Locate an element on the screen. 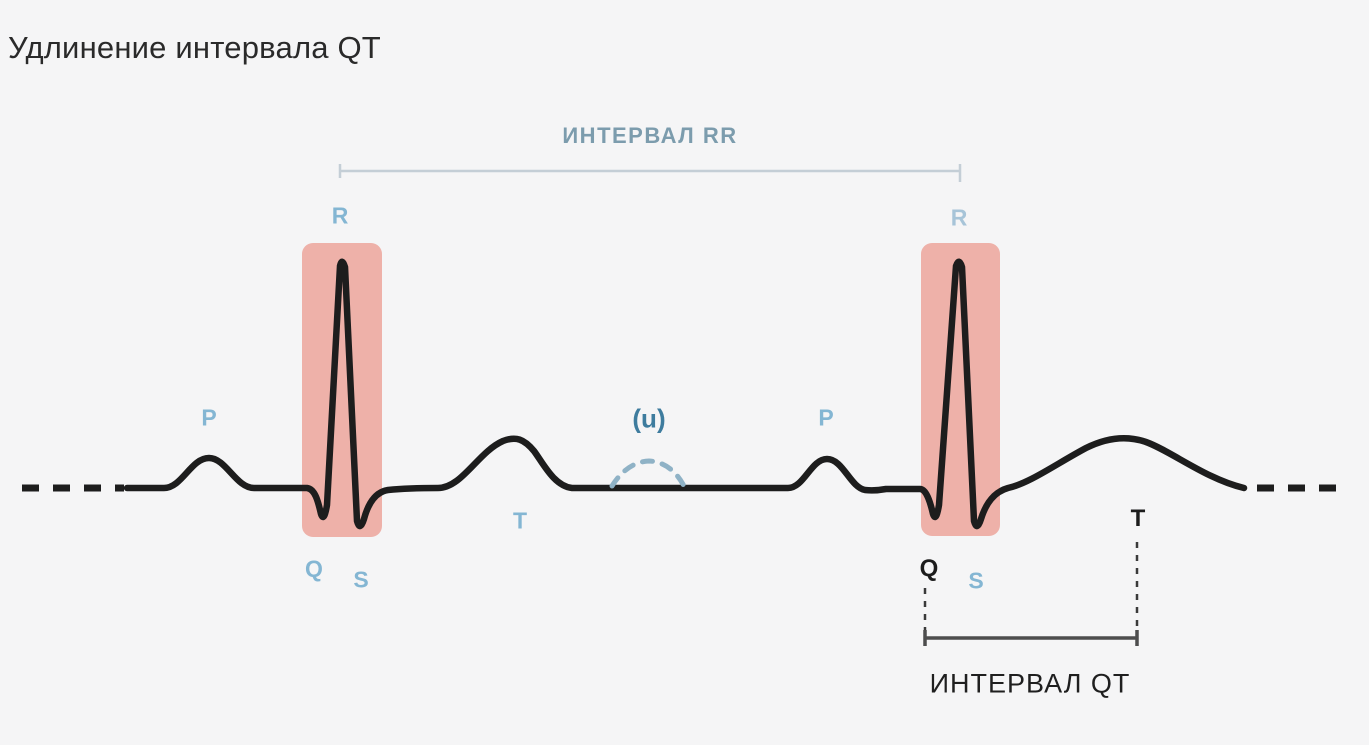 This screenshot has height=745, width=1369. qt-interval-bracket is located at coordinates (1031, 638).